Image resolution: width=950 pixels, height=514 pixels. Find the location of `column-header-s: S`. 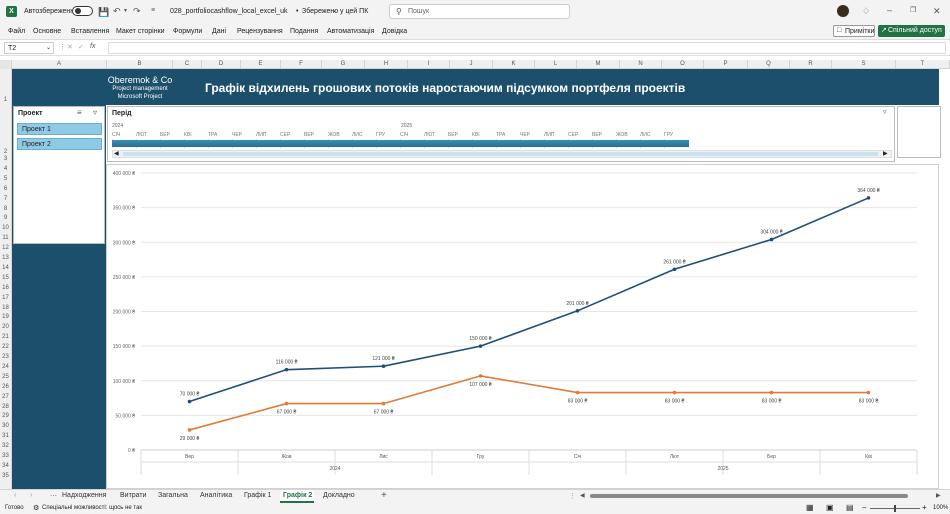

column-header-s: S is located at coordinates (864, 64).